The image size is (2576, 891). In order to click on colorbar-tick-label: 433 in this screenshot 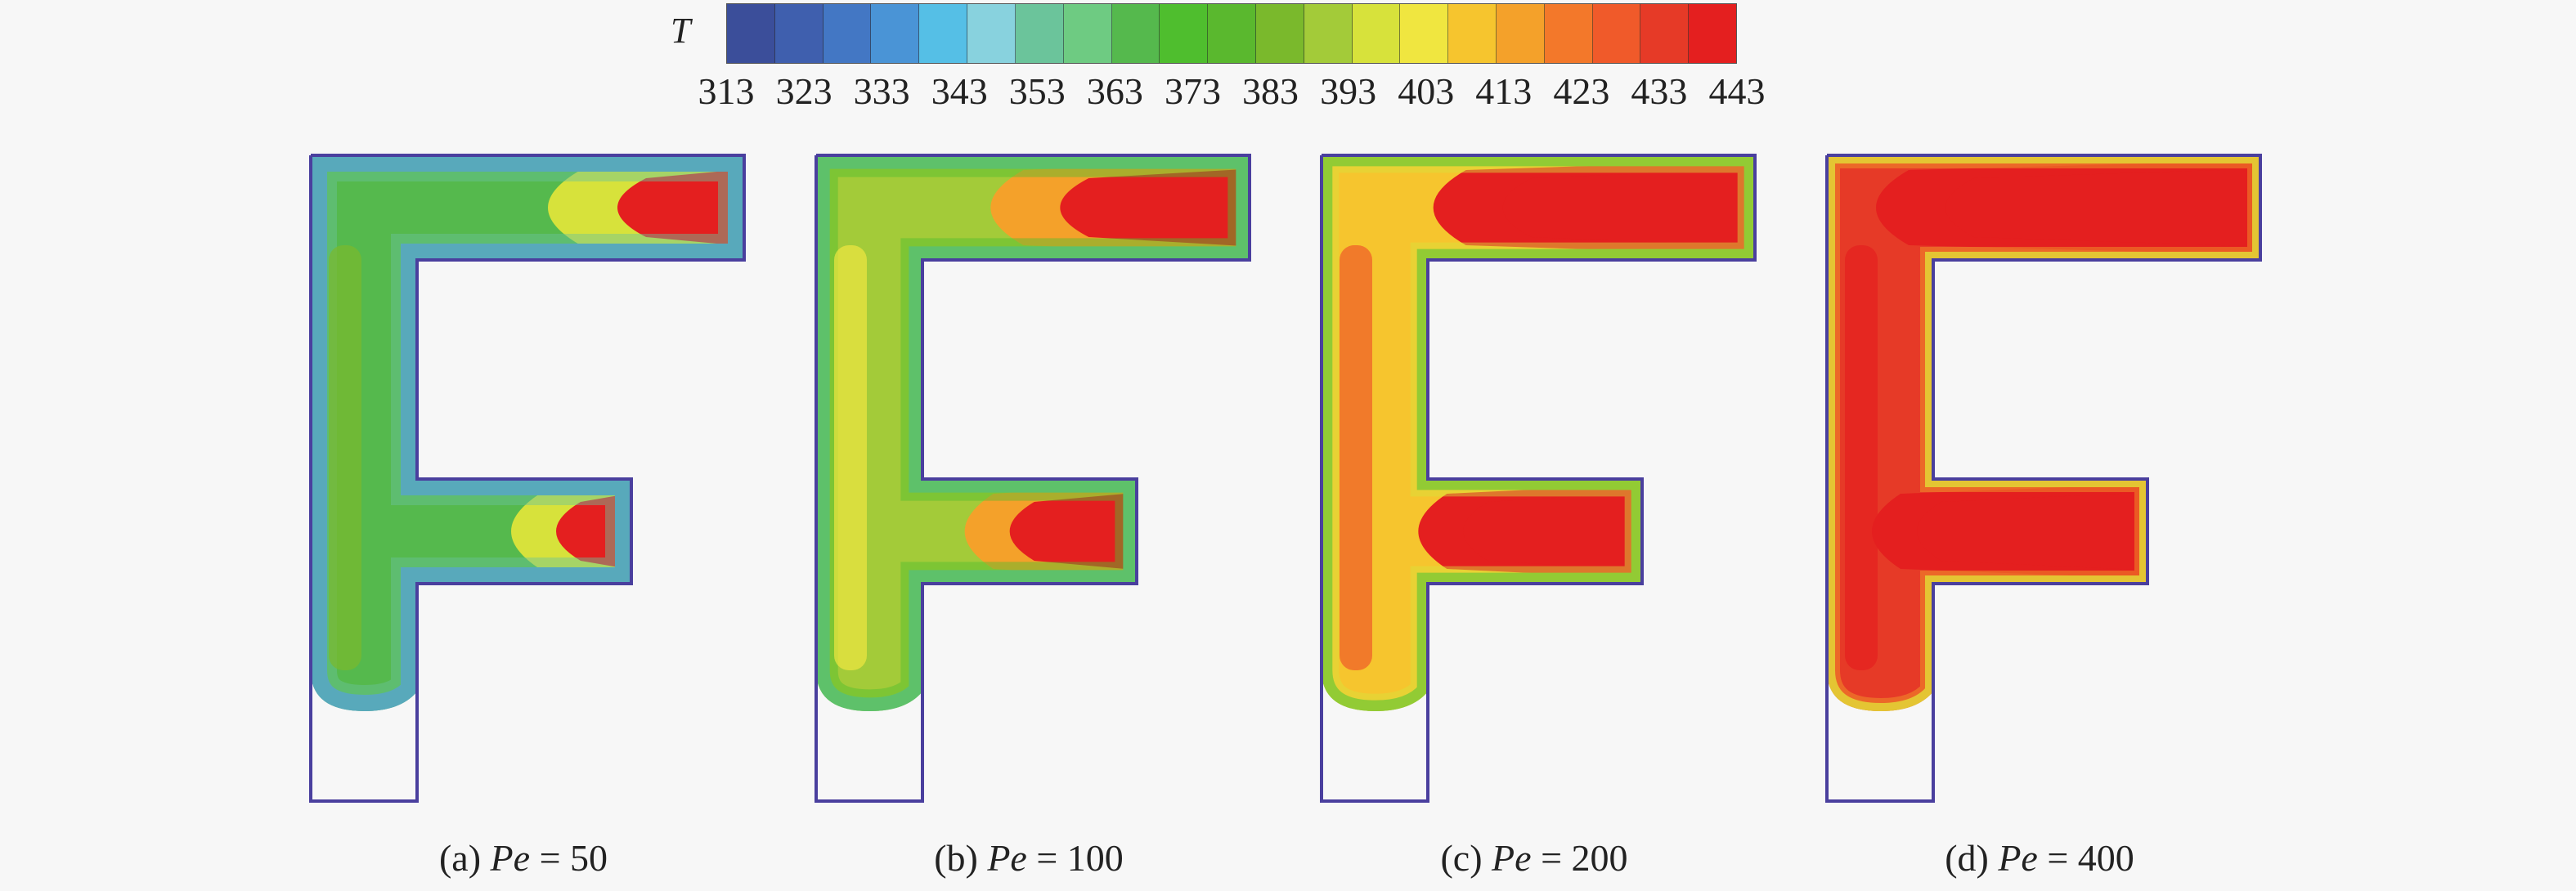, I will do `click(1659, 91)`.